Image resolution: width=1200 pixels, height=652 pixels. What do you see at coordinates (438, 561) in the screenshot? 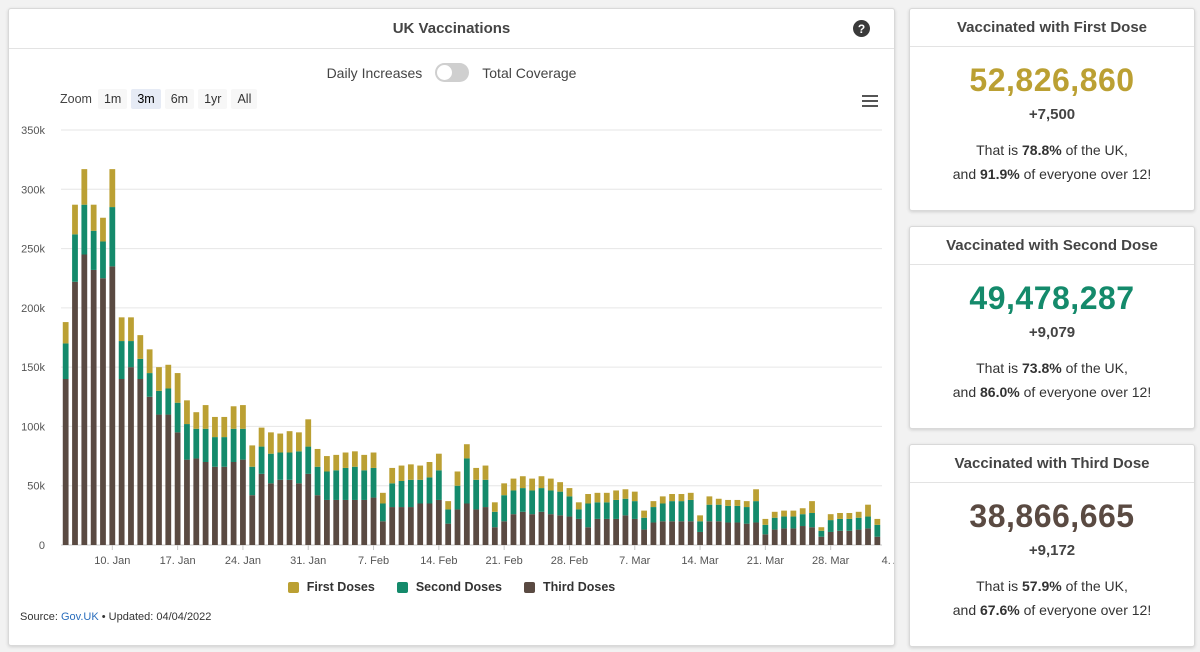
I see `x-tick-label: 14. Feb` at bounding box center [438, 561].